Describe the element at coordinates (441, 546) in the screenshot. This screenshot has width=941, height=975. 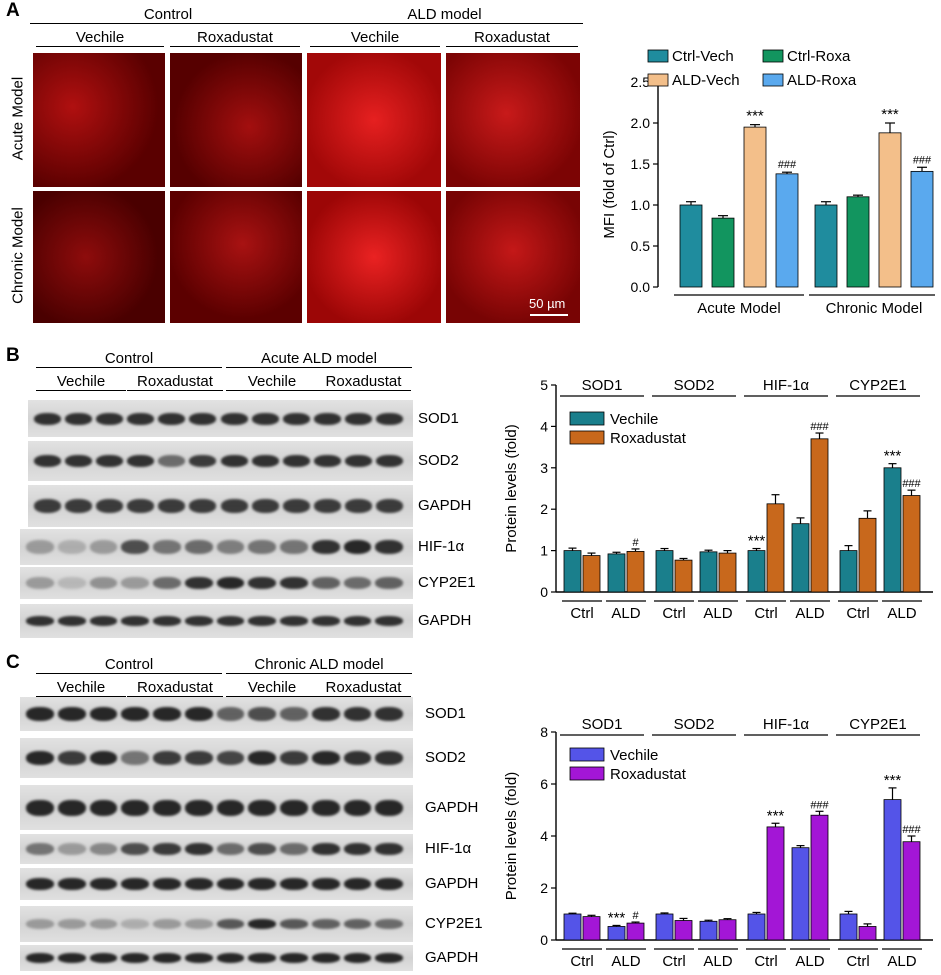
I see `blot-label: HIF-1α` at that location.